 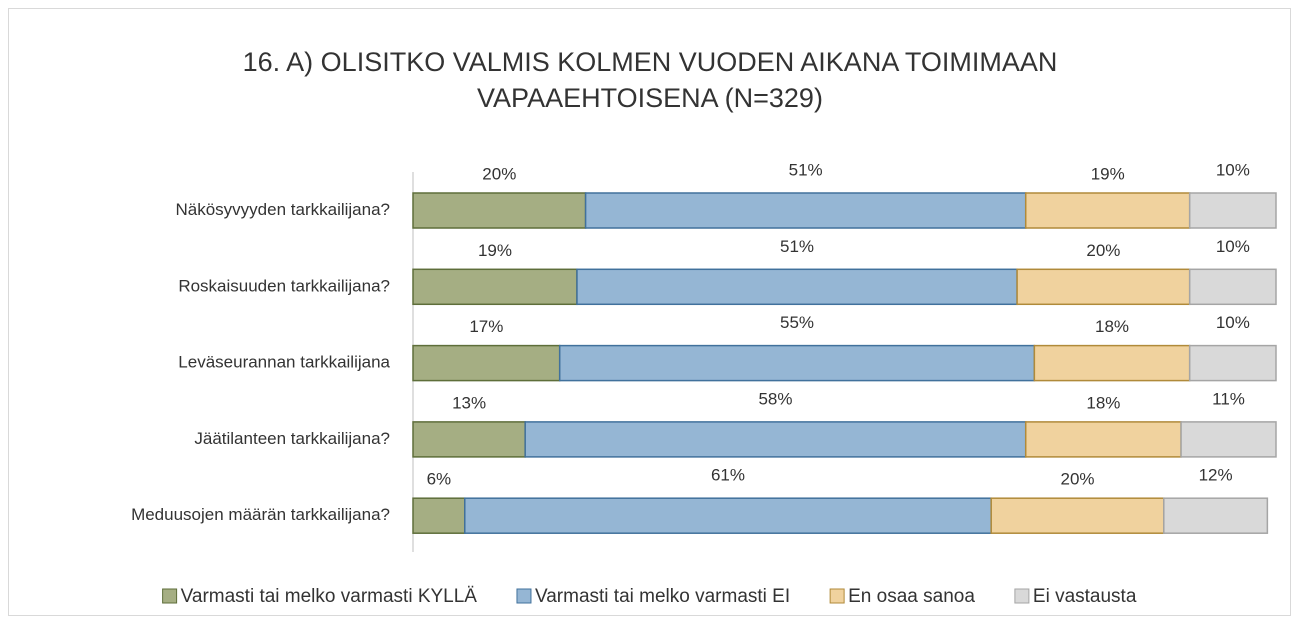 I want to click on legend-label: En osaa sanoa, so click(x=911, y=596).